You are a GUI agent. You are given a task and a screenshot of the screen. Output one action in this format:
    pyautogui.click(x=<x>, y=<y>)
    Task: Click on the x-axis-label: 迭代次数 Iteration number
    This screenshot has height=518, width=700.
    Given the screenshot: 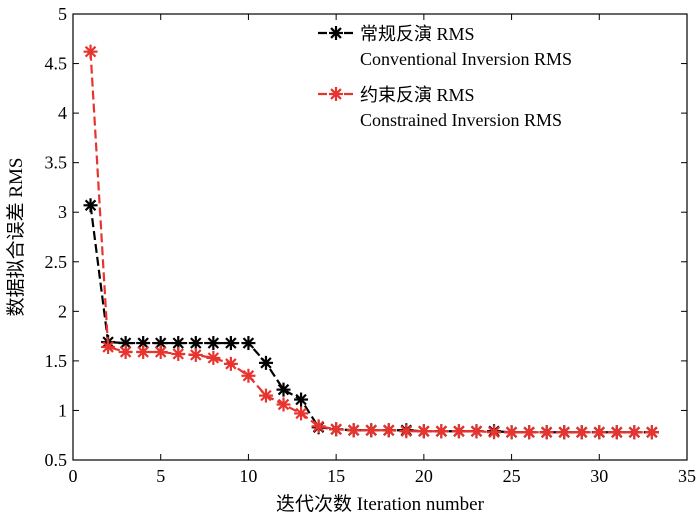 What is the action you would take?
    pyautogui.click(x=380, y=504)
    